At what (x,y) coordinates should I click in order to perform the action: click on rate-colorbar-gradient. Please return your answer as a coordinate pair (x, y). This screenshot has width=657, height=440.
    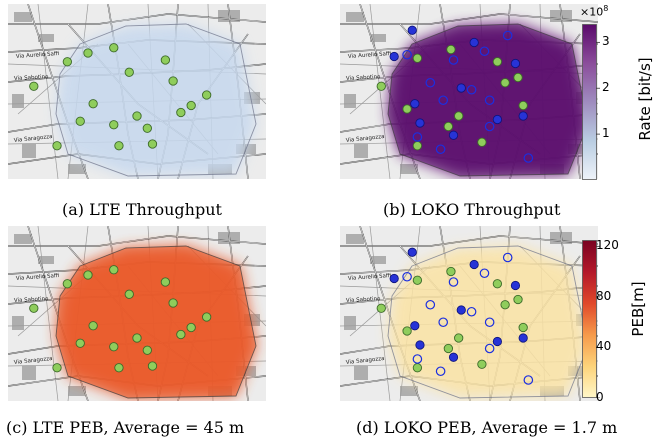
    Looking at the image, I should click on (589, 102).